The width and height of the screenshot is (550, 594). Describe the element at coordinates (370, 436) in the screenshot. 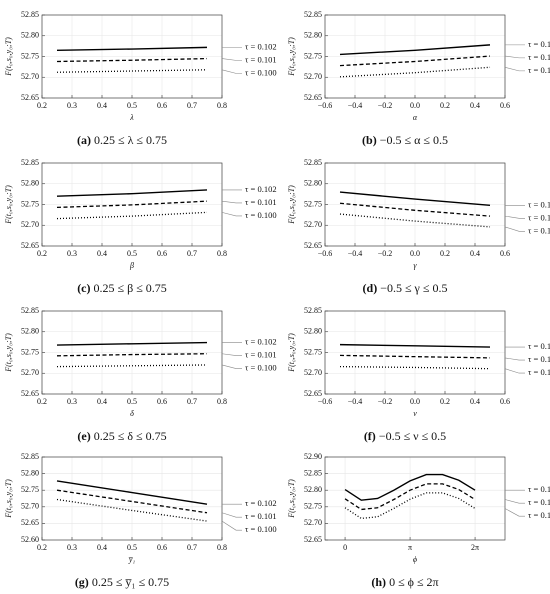

I see `caption-label: (f)` at that location.